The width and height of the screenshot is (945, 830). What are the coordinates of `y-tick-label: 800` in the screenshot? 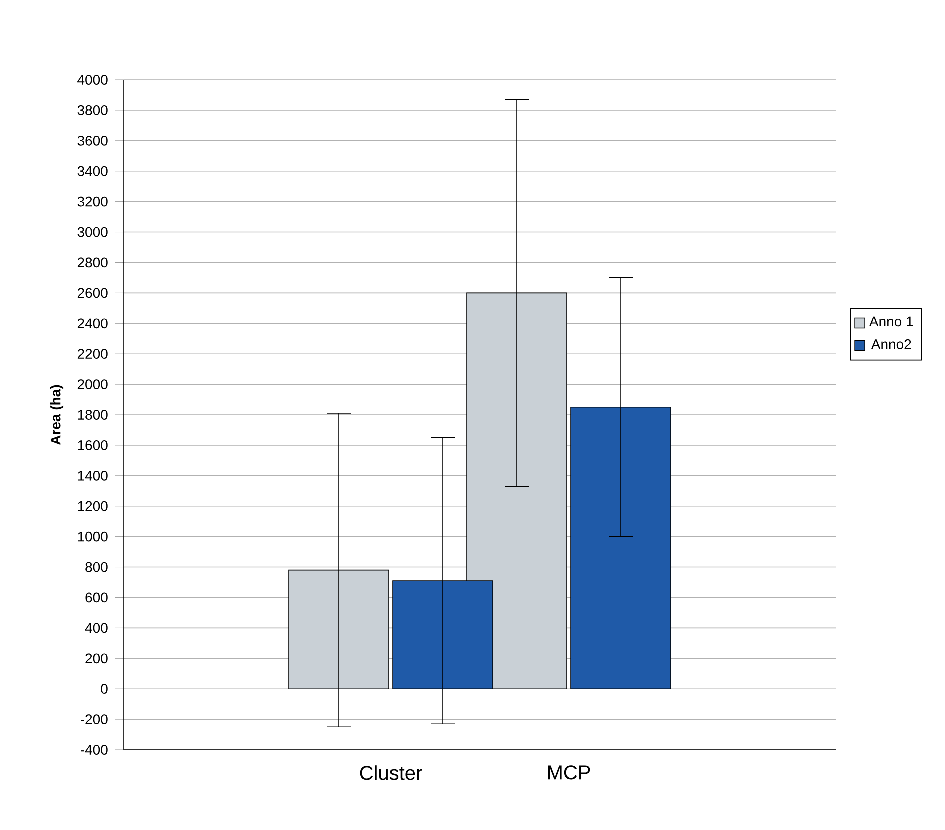 It's located at (97, 567).